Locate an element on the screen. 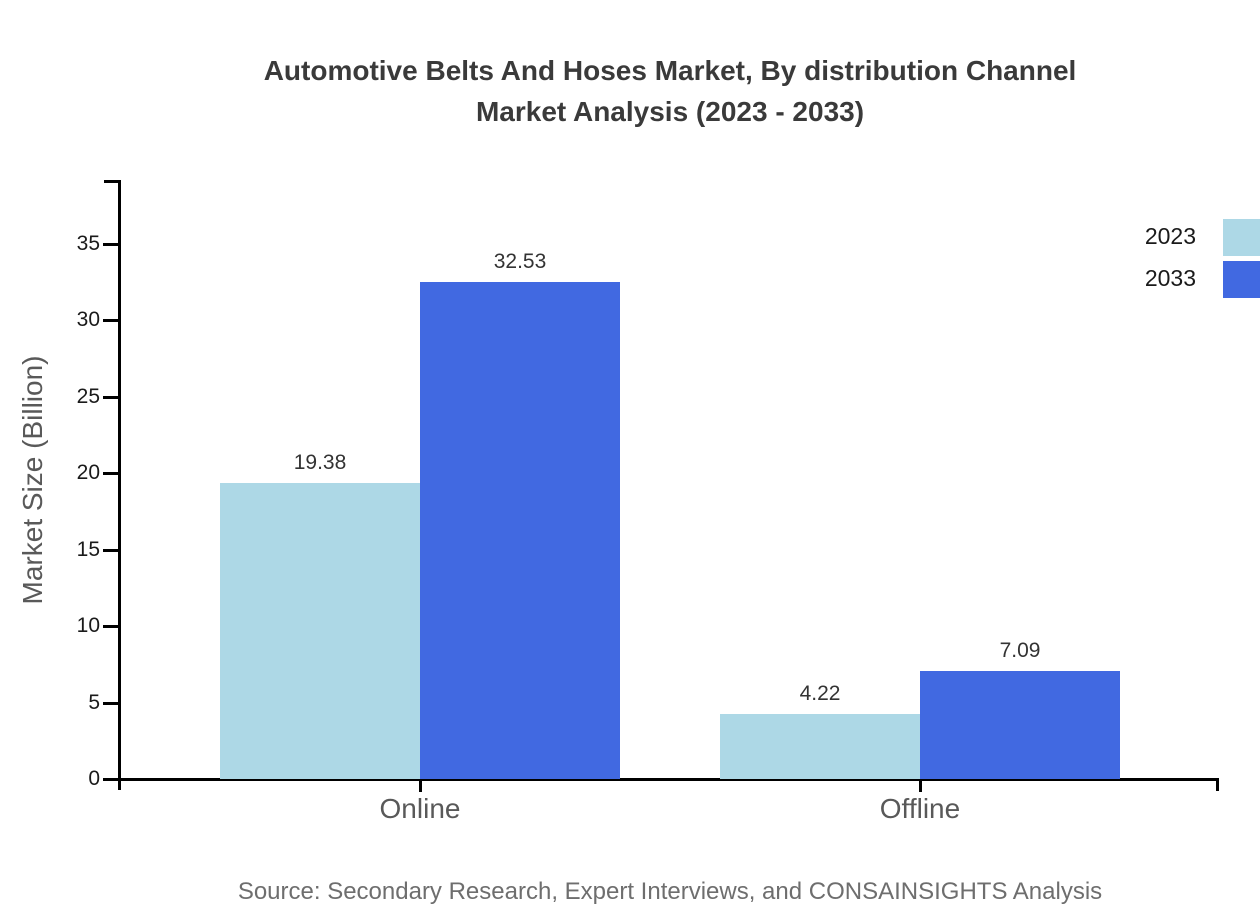  bar-value-label: 19.38 is located at coordinates (320, 462).